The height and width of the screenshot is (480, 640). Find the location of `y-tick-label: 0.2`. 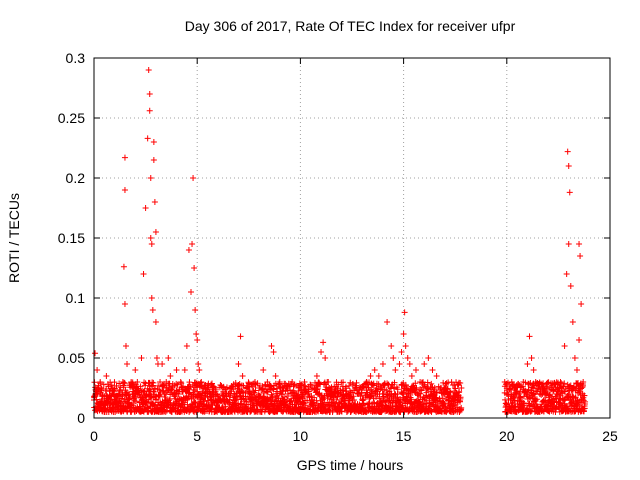

y-tick-label: 0.2 is located at coordinates (76, 178).